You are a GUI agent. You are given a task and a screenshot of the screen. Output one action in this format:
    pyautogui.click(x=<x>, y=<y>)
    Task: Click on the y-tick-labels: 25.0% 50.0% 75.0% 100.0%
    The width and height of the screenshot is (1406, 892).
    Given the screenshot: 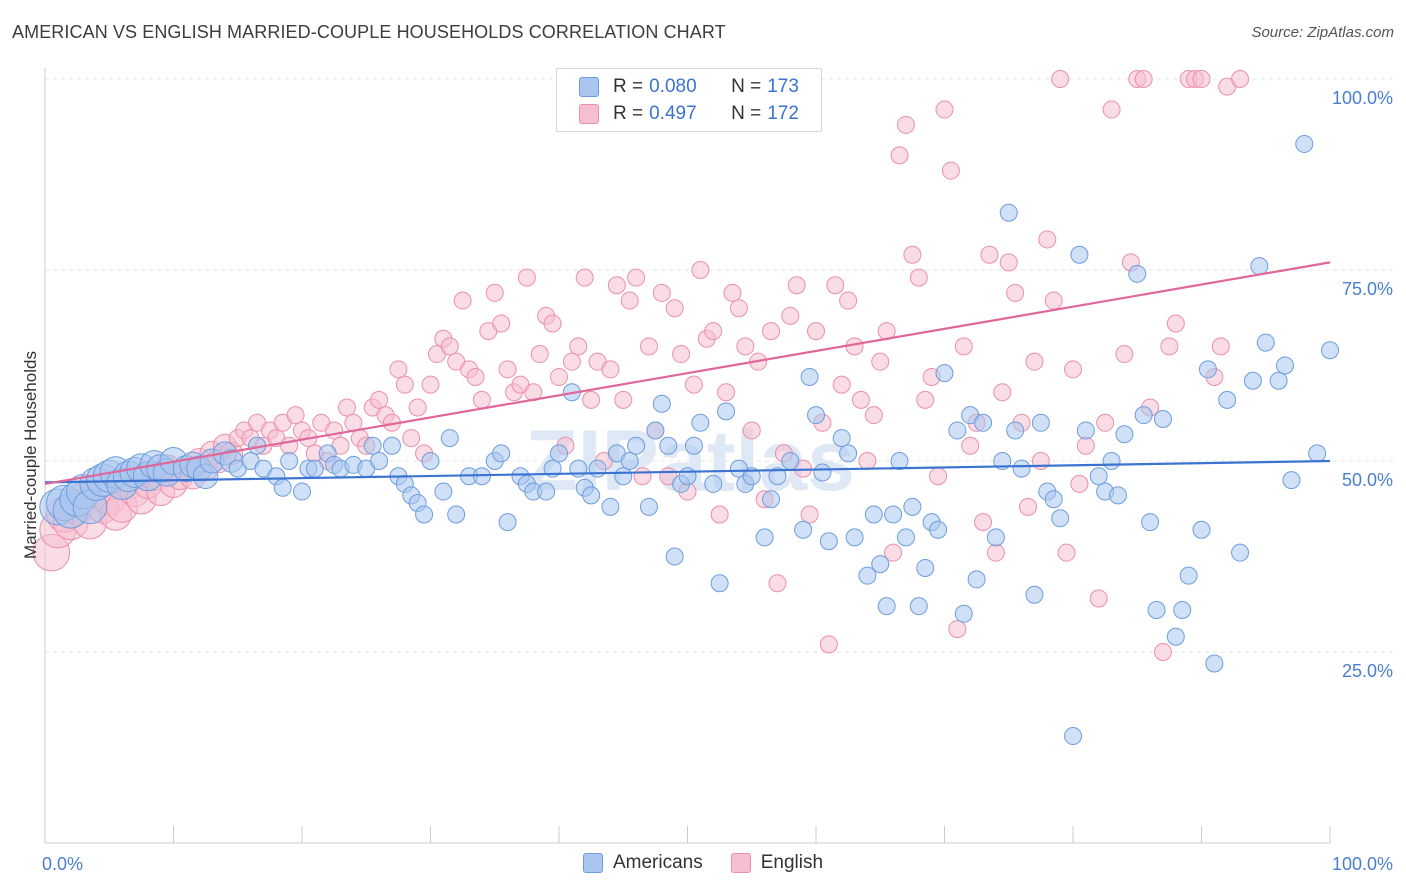 What is the action you would take?
    pyautogui.click(x=1362, y=384)
    